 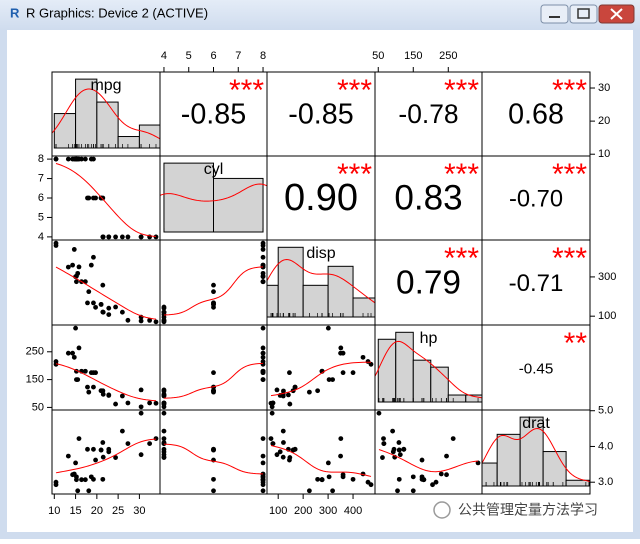 What do you see at coordinates (118, 511) in the screenshot?
I see `x-tick-label: 25` at bounding box center [118, 511].